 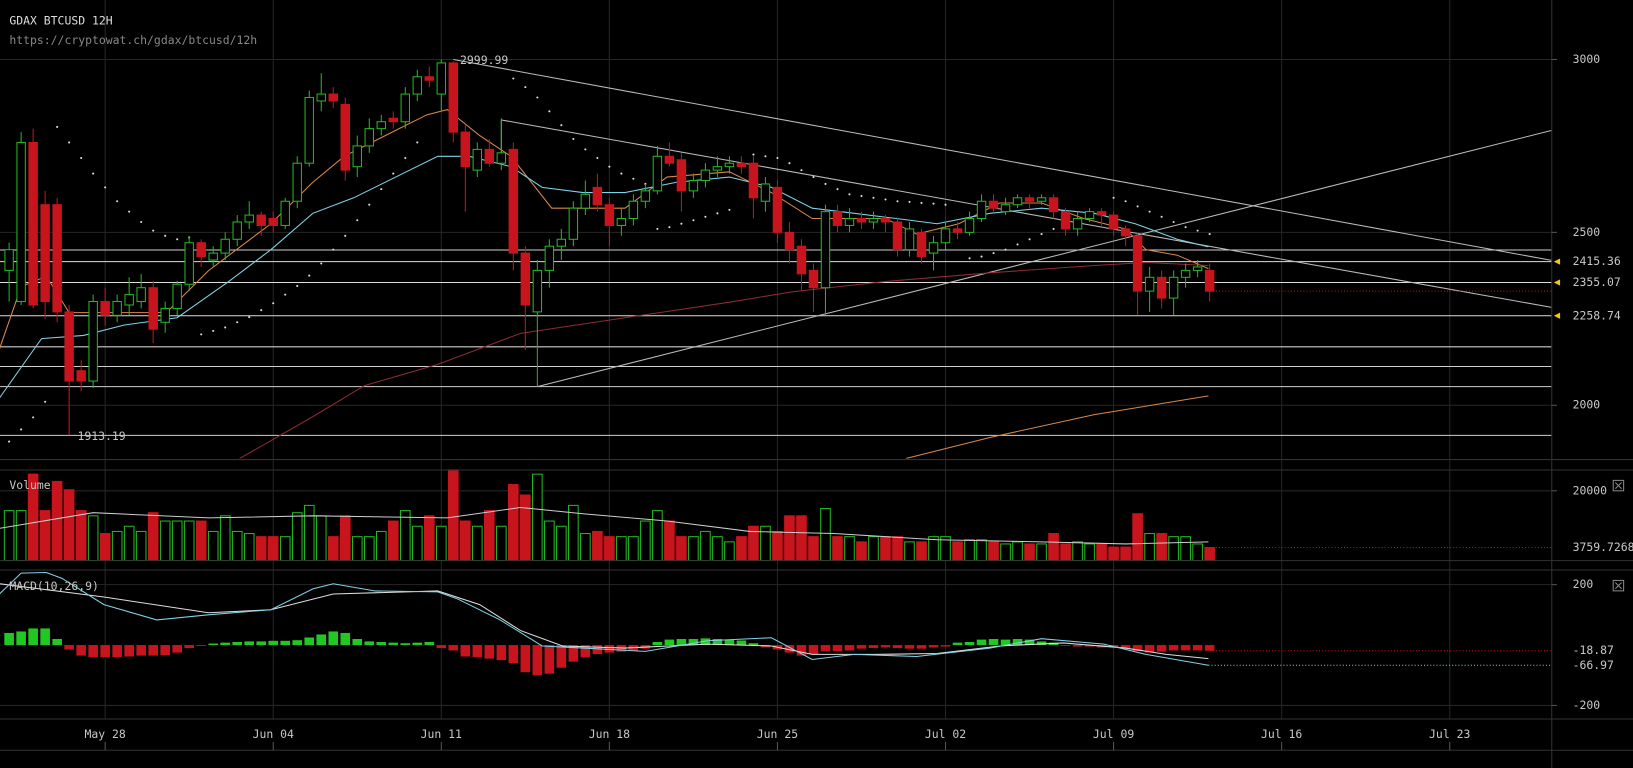 What do you see at coordinates (1281, 734) in the screenshot?
I see `x-tick-label: Jul 16` at bounding box center [1281, 734].